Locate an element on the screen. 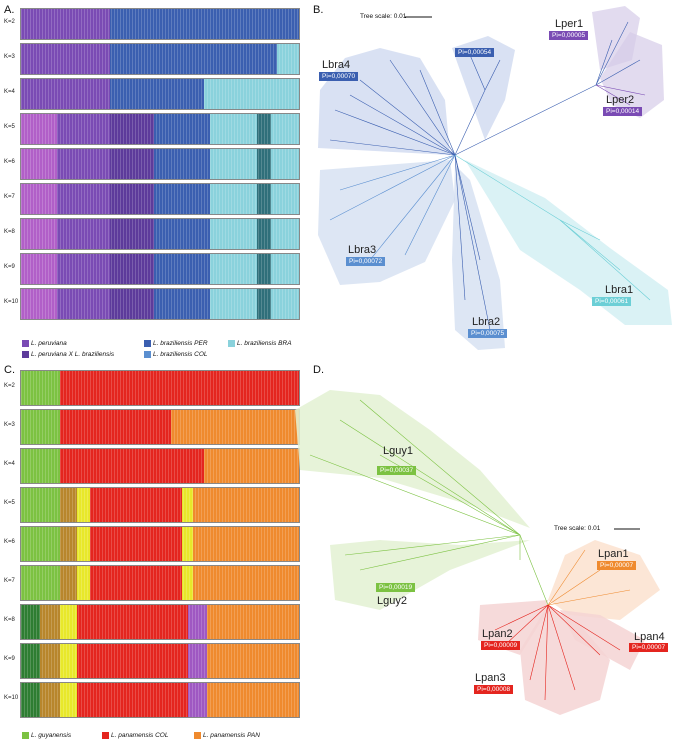 Image resolution: width=685 pixels, height=745 pixels. pi-box-lbra2: Pi=0,00075 is located at coordinates (488, 333).